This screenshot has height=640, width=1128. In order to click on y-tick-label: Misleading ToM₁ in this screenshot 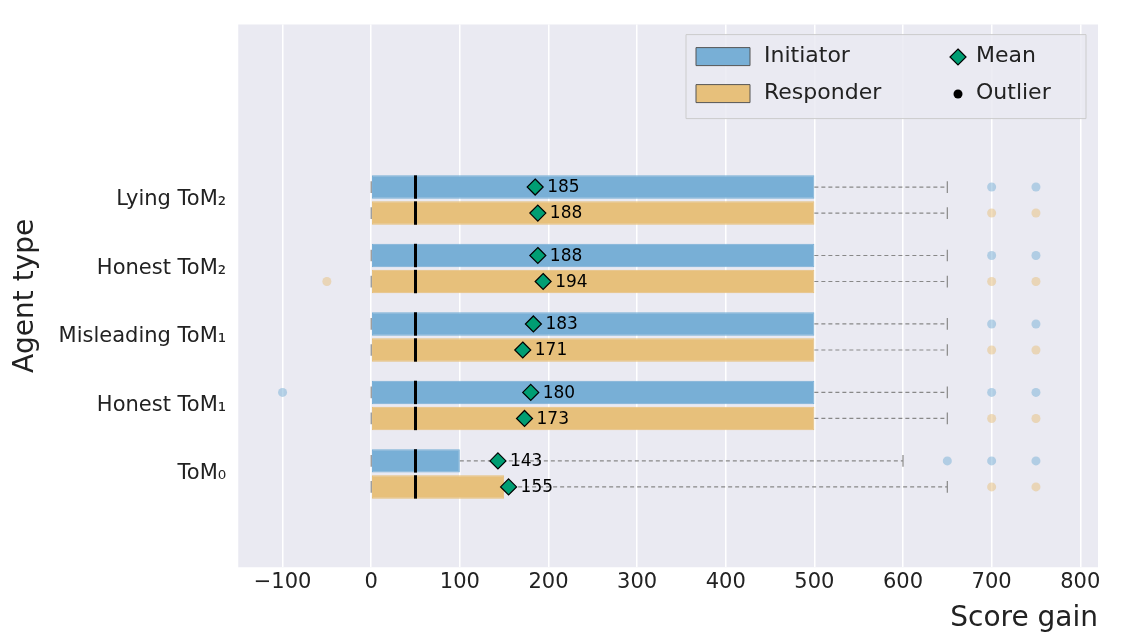, I will do `click(142, 335)`.